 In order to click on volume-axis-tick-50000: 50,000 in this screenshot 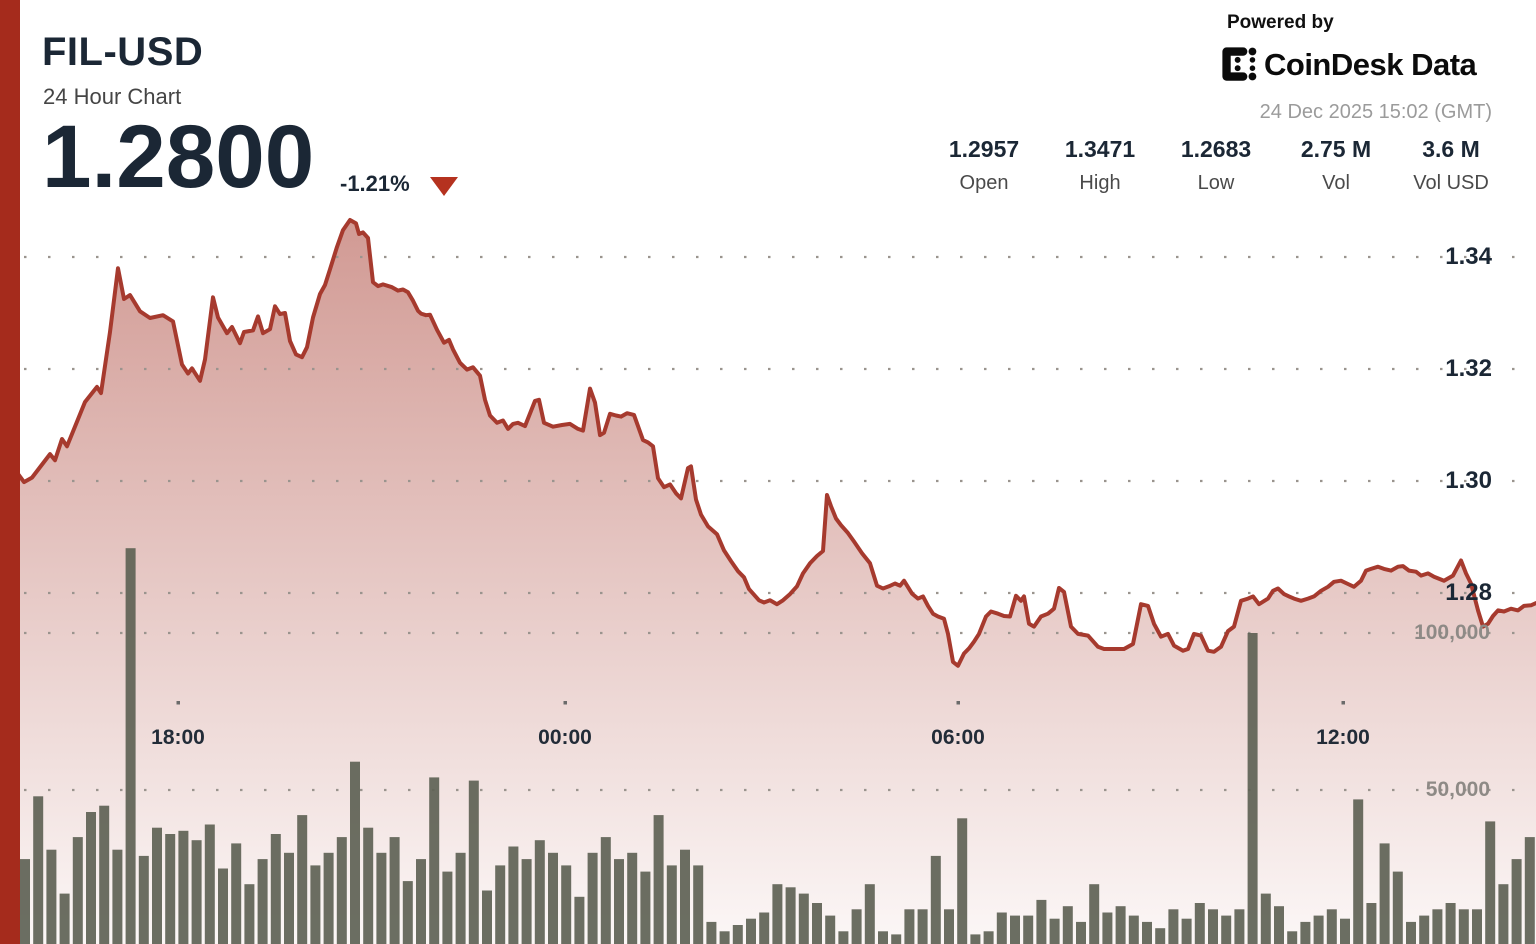, I will do `click(1457, 789)`.